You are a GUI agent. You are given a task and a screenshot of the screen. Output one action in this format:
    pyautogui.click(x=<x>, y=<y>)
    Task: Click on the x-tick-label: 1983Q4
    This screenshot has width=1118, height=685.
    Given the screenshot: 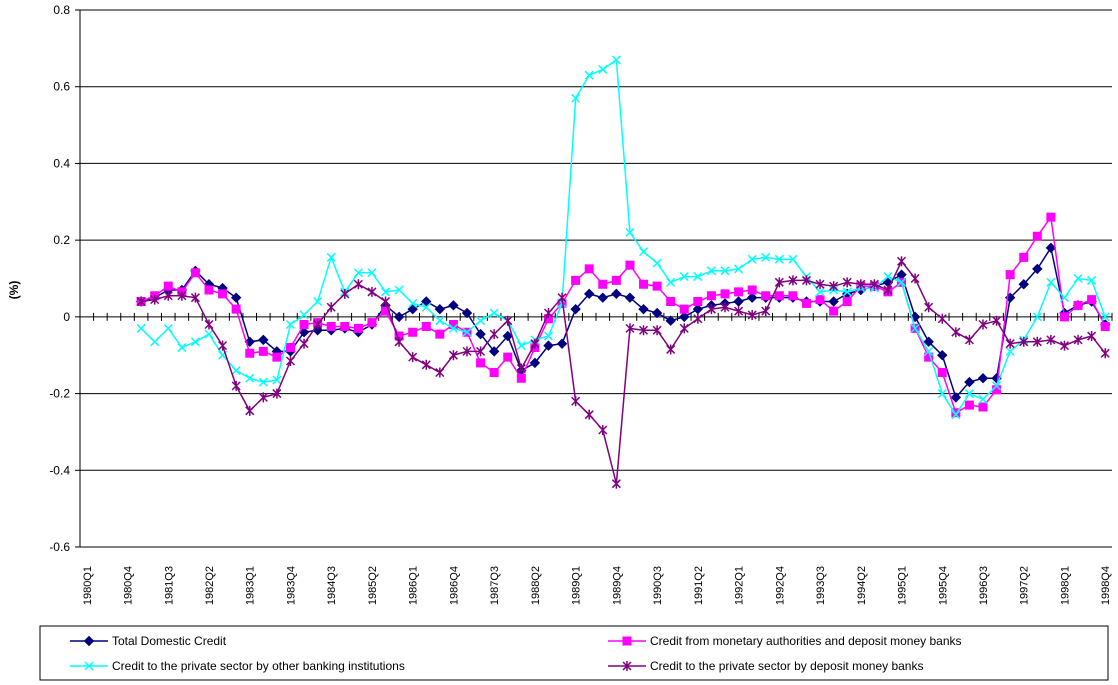 What is the action you would take?
    pyautogui.click(x=291, y=585)
    